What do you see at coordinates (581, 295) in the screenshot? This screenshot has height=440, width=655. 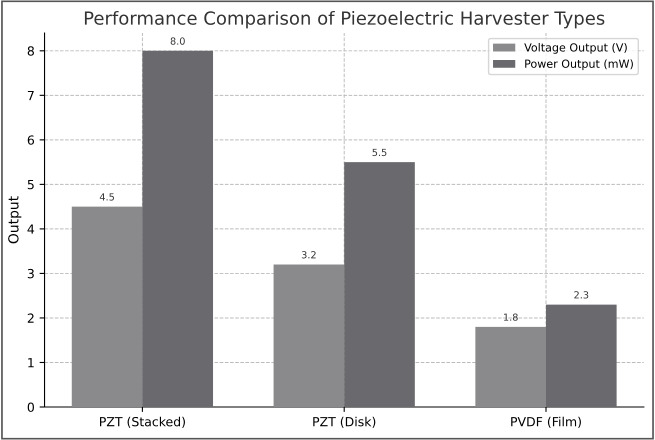 I see `data-label: 2.3` at bounding box center [581, 295].